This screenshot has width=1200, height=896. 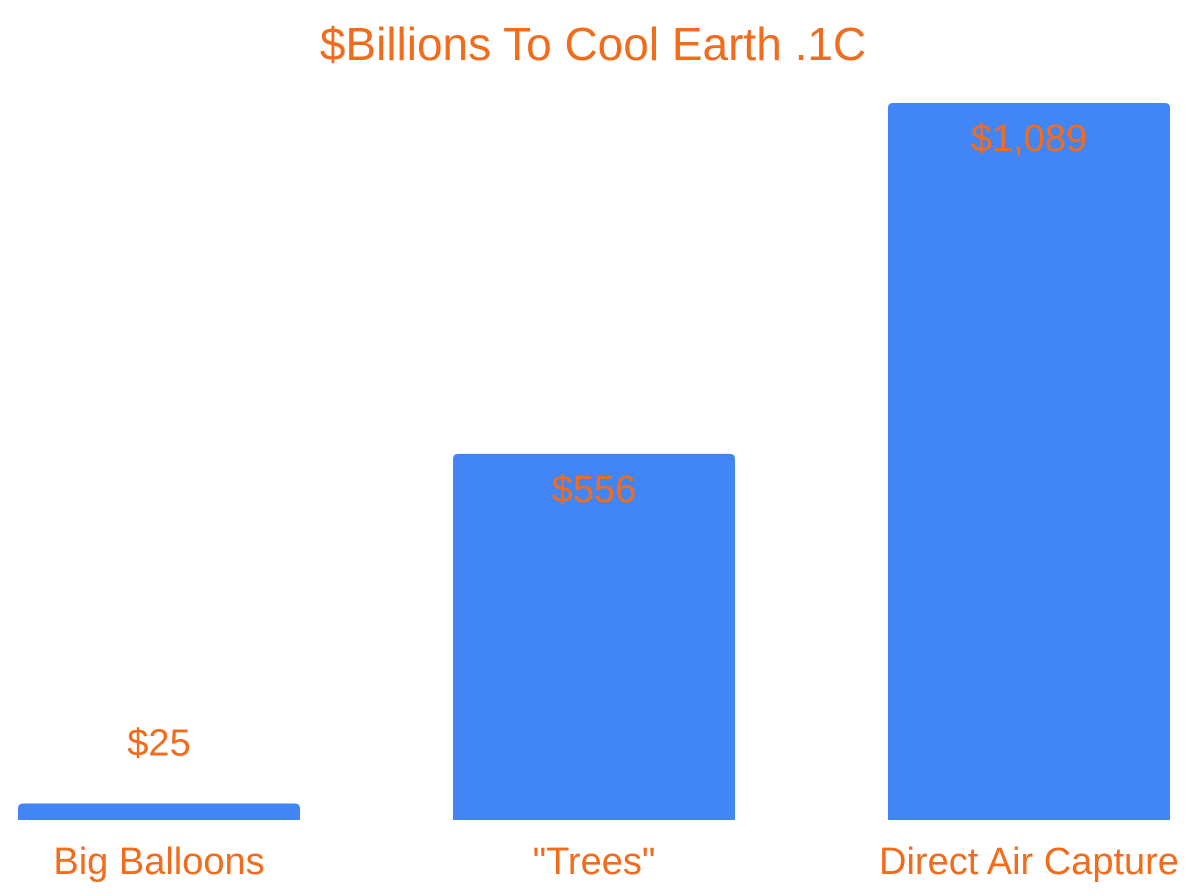 What do you see at coordinates (1029, 139) in the screenshot?
I see `data-label-direct-air-capture: $1,089` at bounding box center [1029, 139].